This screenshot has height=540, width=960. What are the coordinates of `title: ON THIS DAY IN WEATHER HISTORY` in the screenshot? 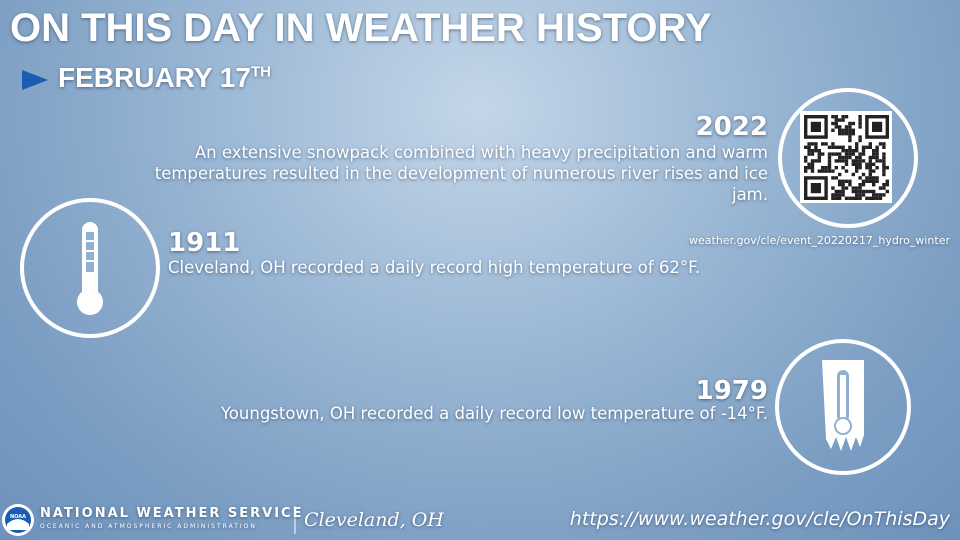 It's located at (361, 28).